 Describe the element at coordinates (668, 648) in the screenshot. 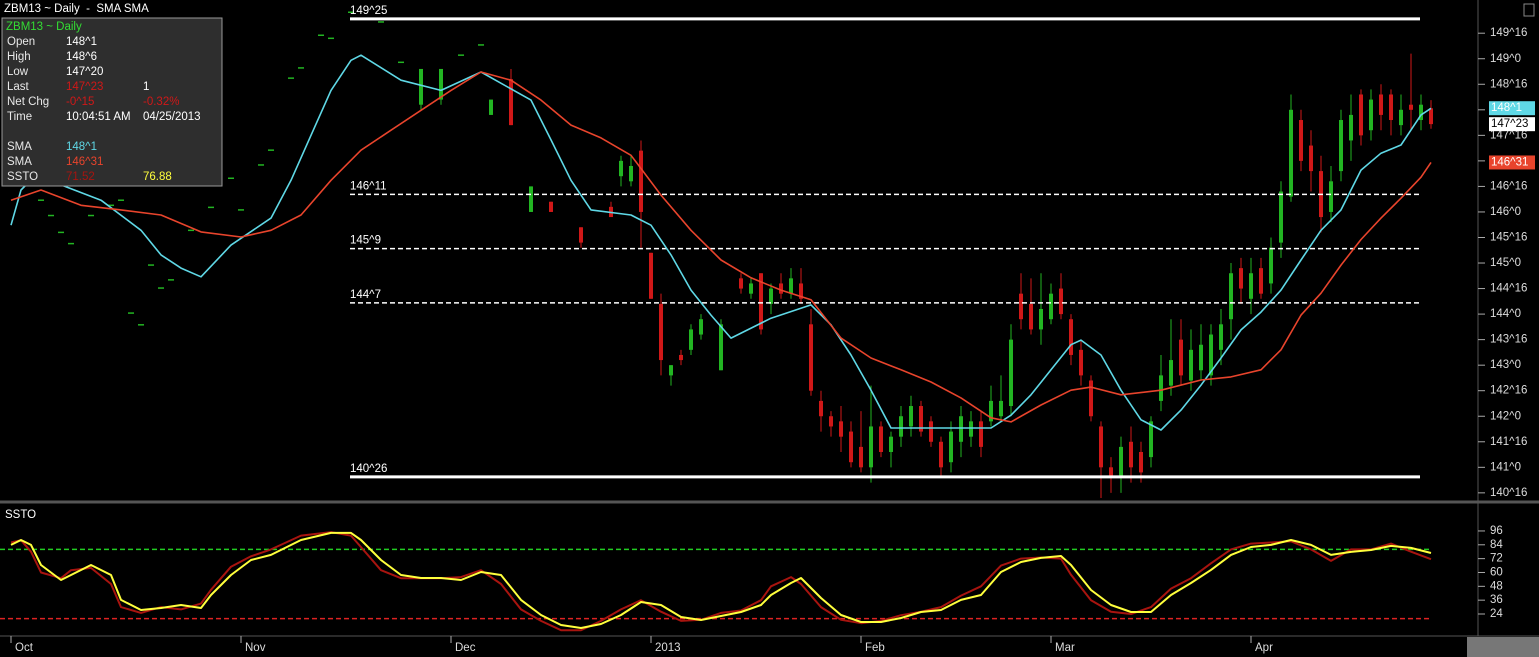

I see `x-tick-label: 2013` at that location.